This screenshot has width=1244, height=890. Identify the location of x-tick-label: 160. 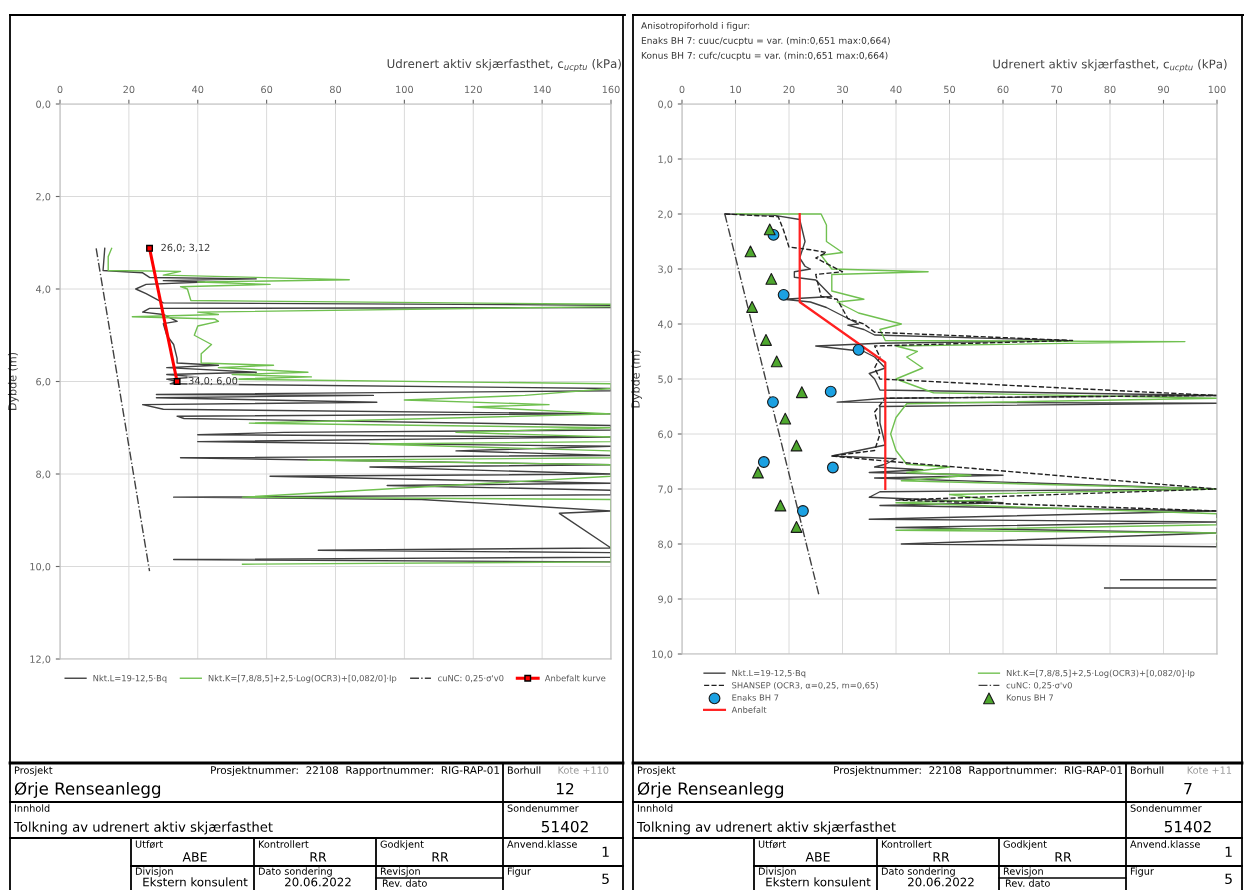
(611, 89).